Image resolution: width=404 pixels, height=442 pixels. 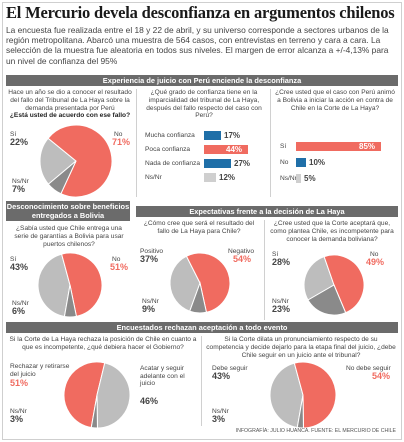 What do you see at coordinates (315, 395) in the screenshot?
I see `pie-slice-no-debe-seguir` at bounding box center [315, 395].